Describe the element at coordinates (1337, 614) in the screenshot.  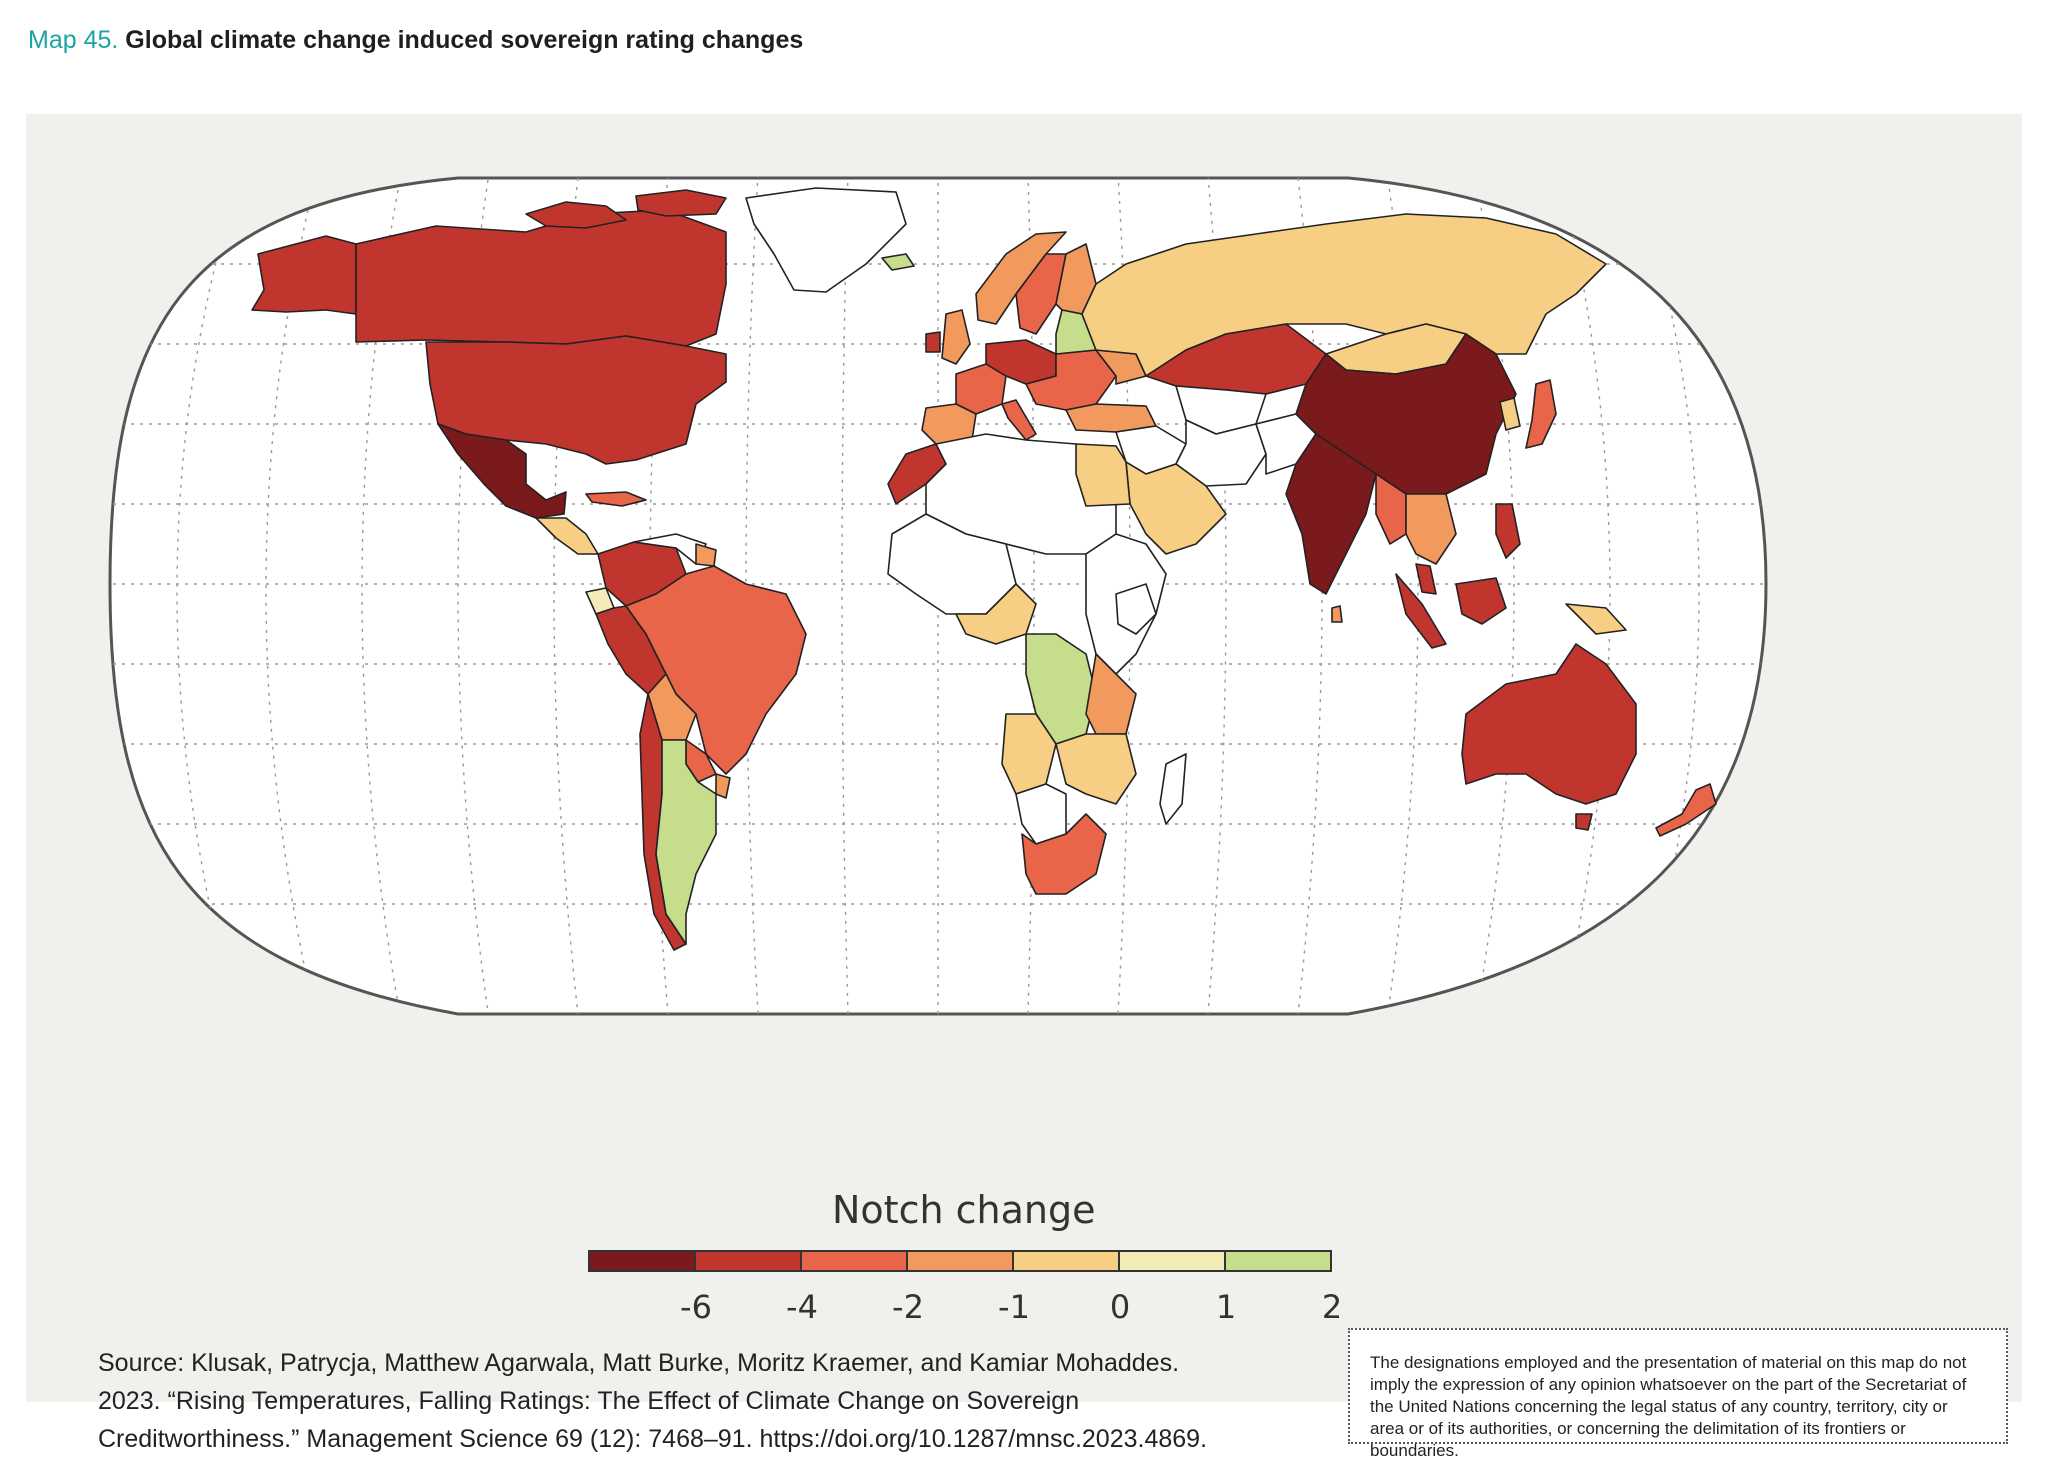
I see `region-sri-lanka` at that location.